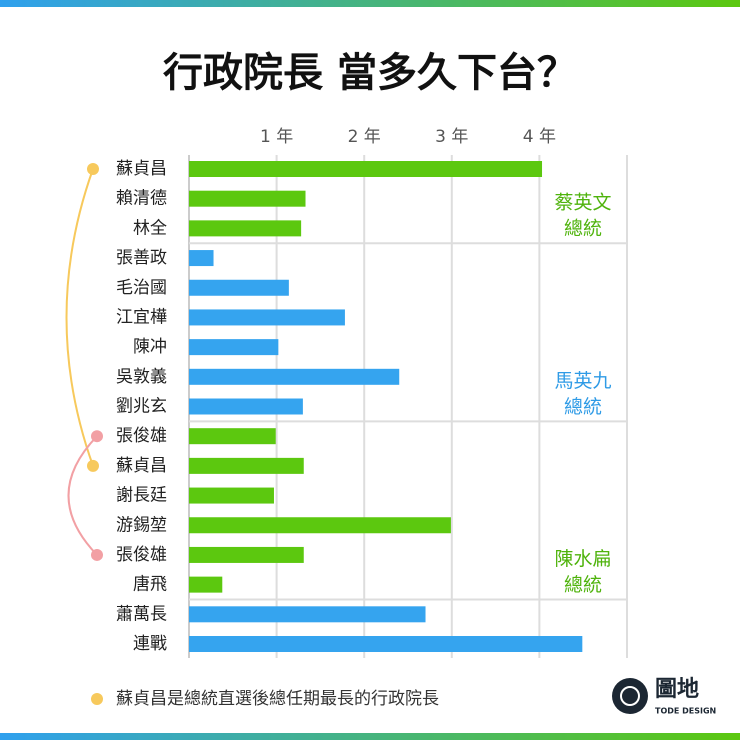  I want to click on y-tick-label: 唐飛, so click(150, 584).